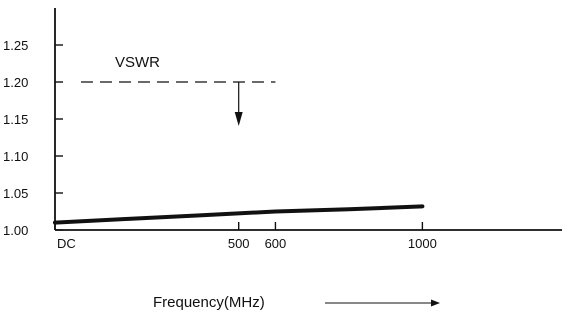 Image resolution: width=567 pixels, height=323 pixels. What do you see at coordinates (33, 138) in the screenshot?
I see `y-ticks: 1.00 1.05 1.10 1.15 1.20 1.25` at bounding box center [33, 138].